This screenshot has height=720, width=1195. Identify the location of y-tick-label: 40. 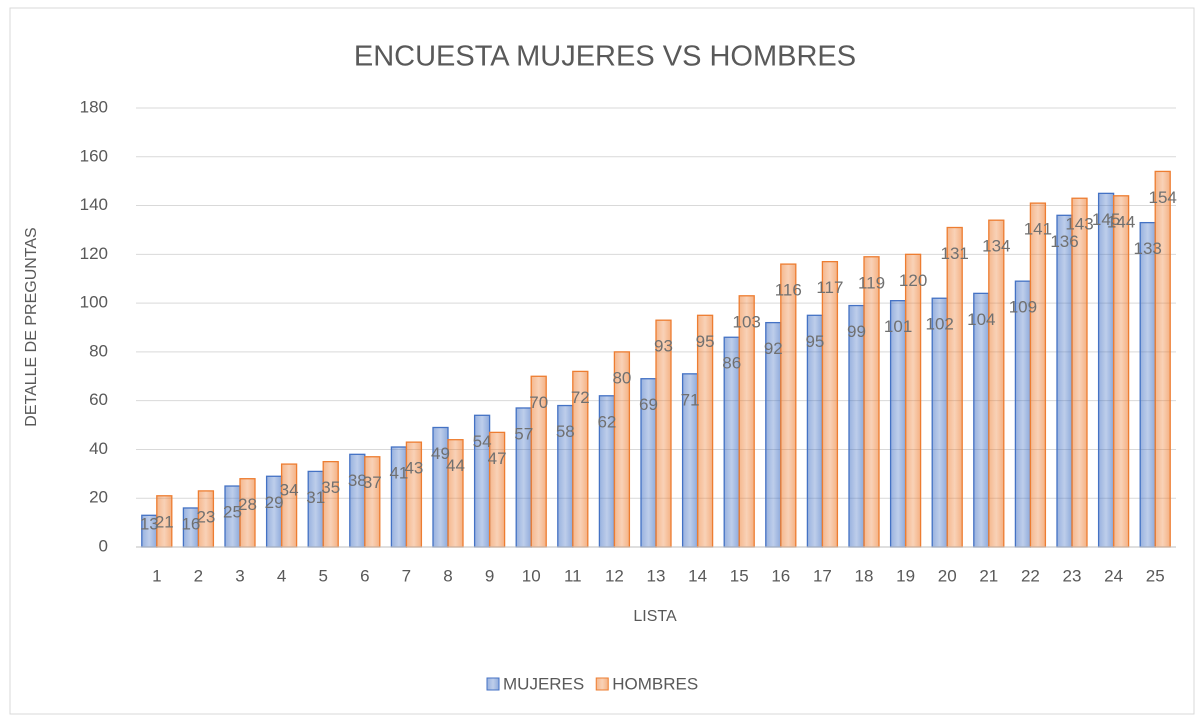
(98, 448).